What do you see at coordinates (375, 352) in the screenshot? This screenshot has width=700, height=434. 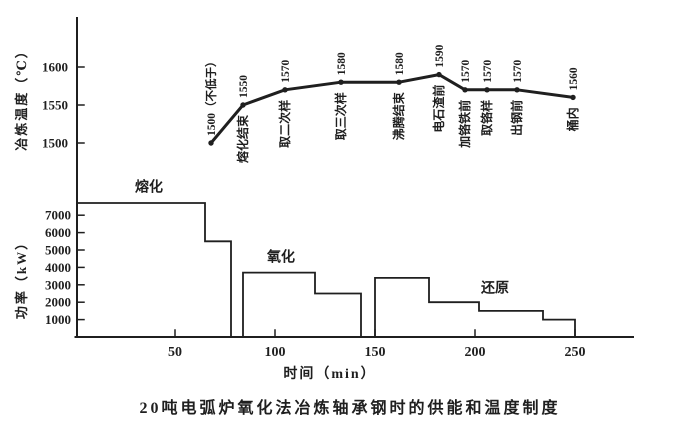 I see `time-tick-label: 150` at bounding box center [375, 352].